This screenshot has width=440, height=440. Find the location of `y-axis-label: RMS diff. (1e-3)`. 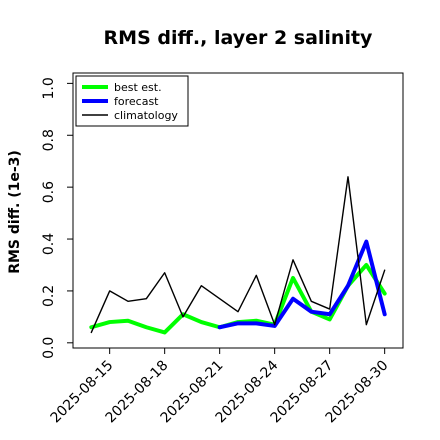

y-axis-label: RMS diff. (1e-3) is located at coordinates (15, 212).